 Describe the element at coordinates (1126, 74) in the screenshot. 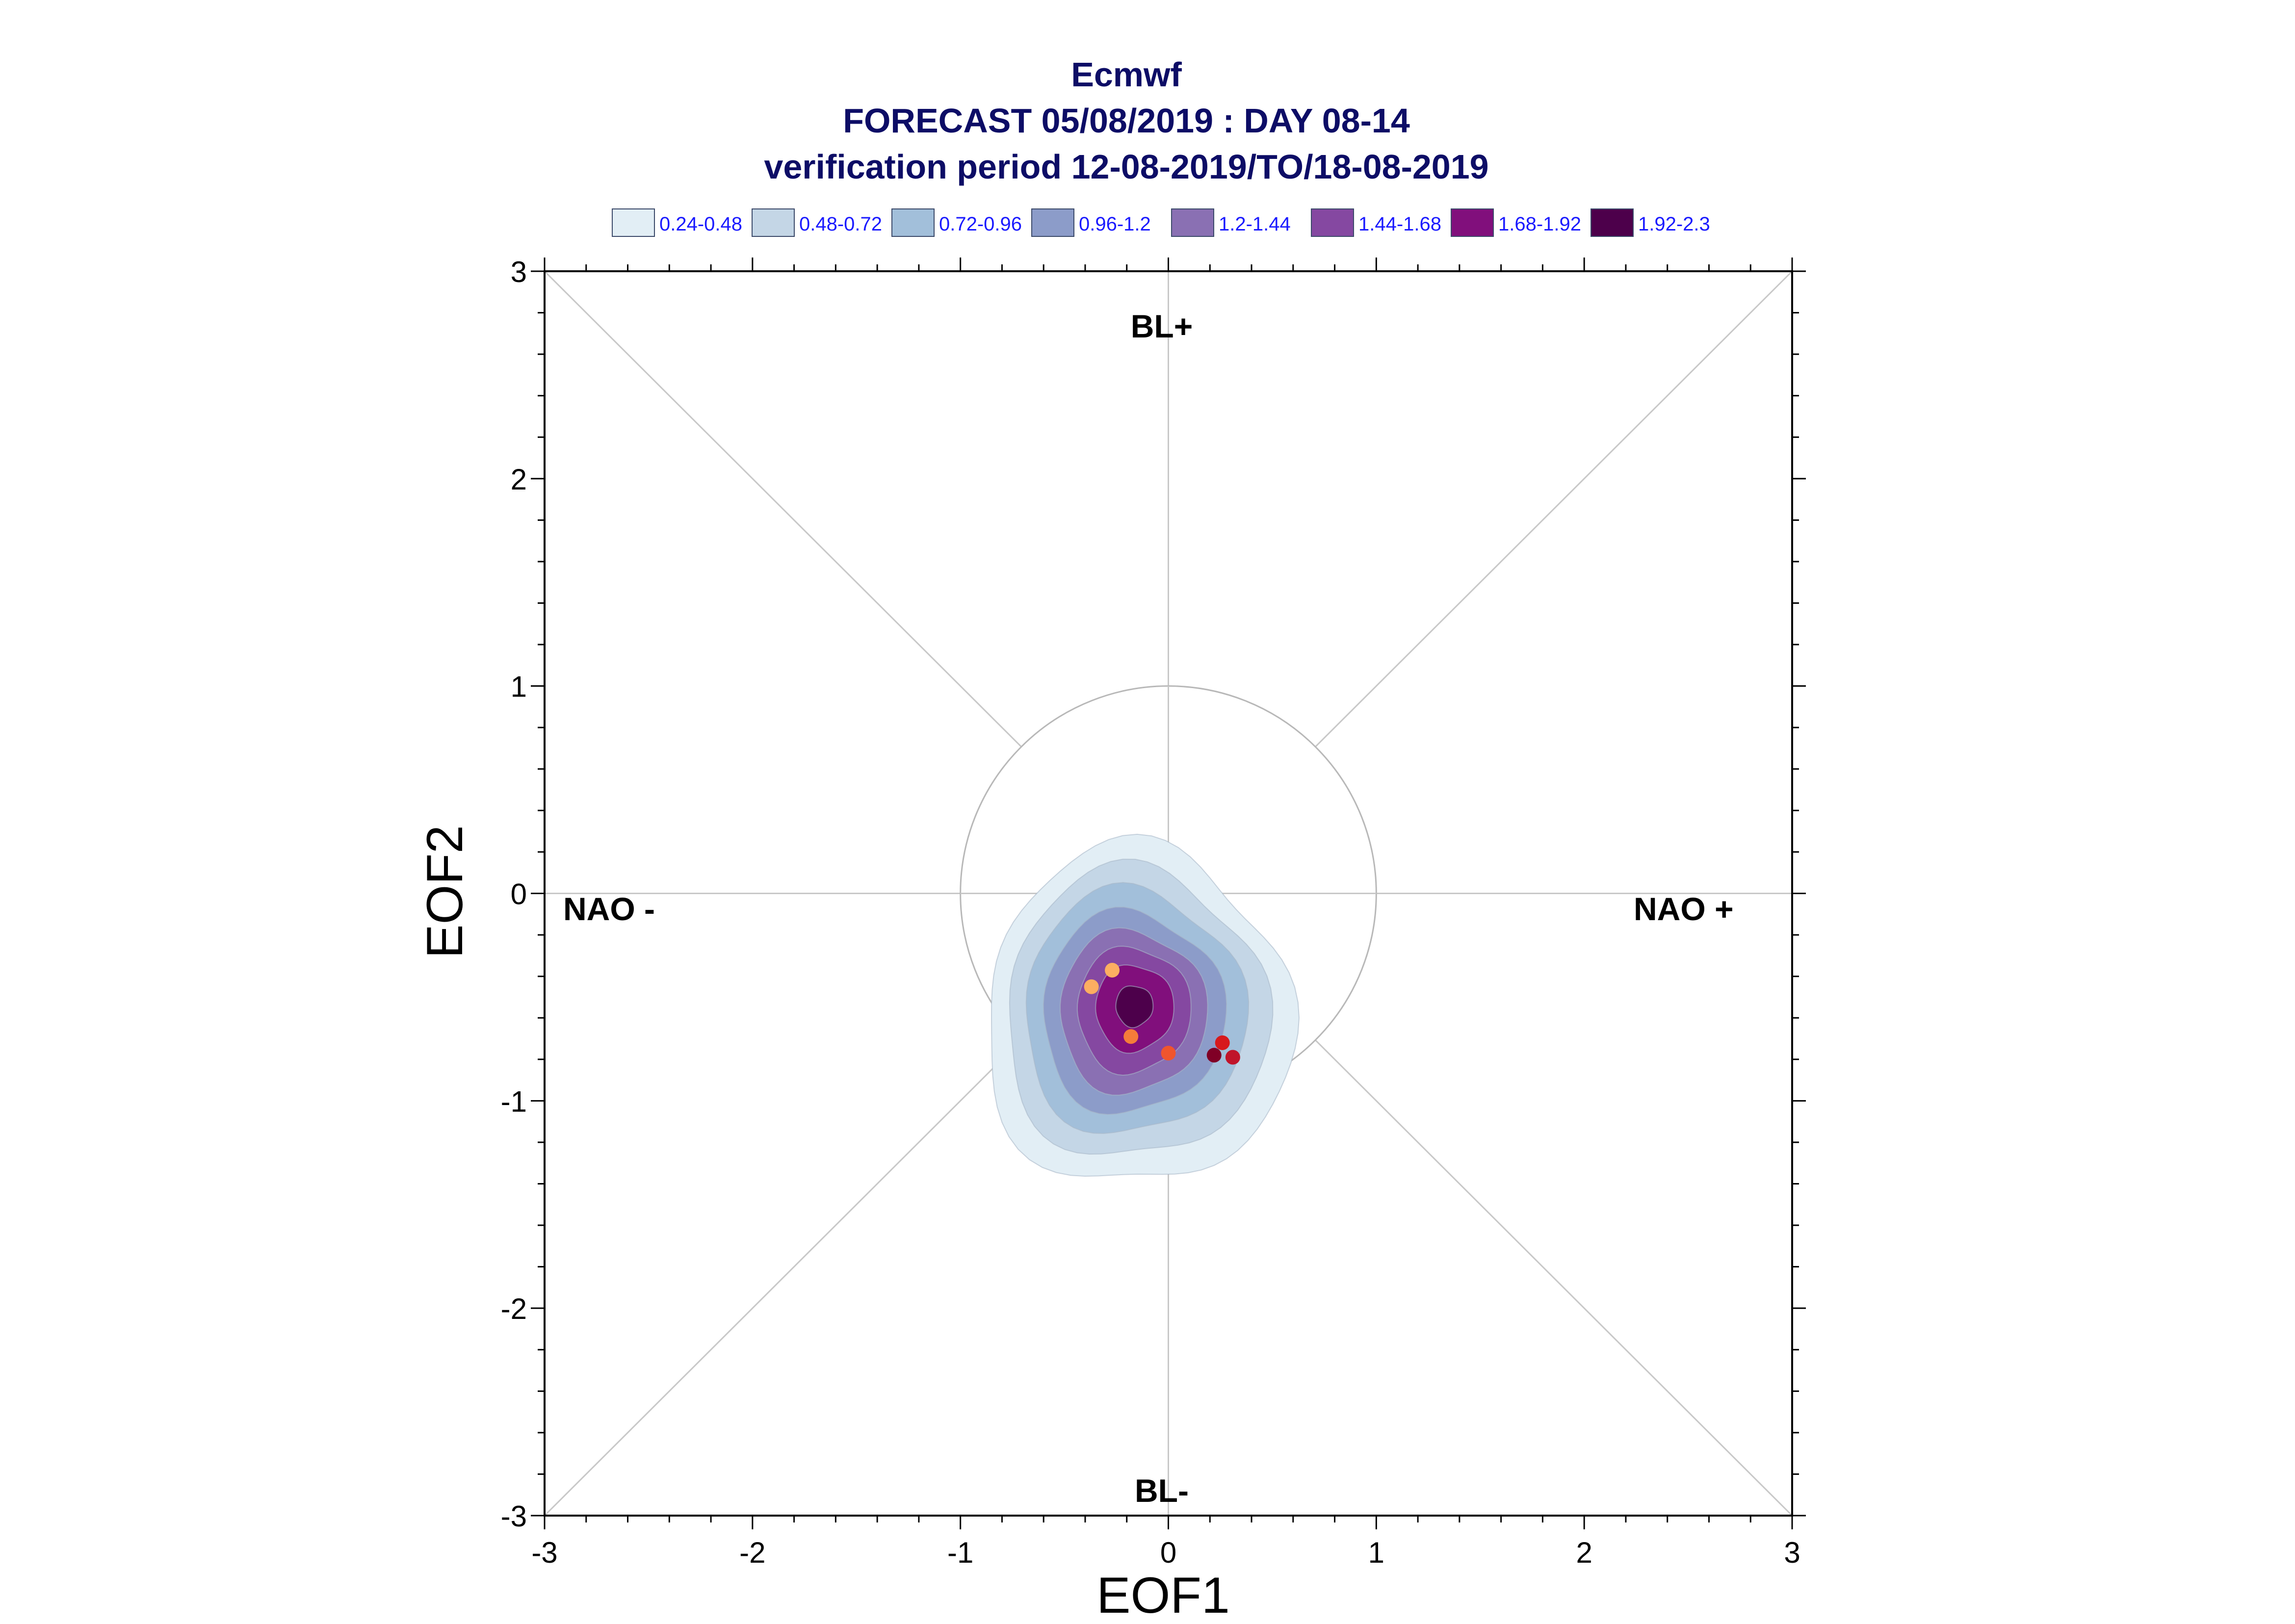

I see `title-line-1: Ecmwf` at that location.